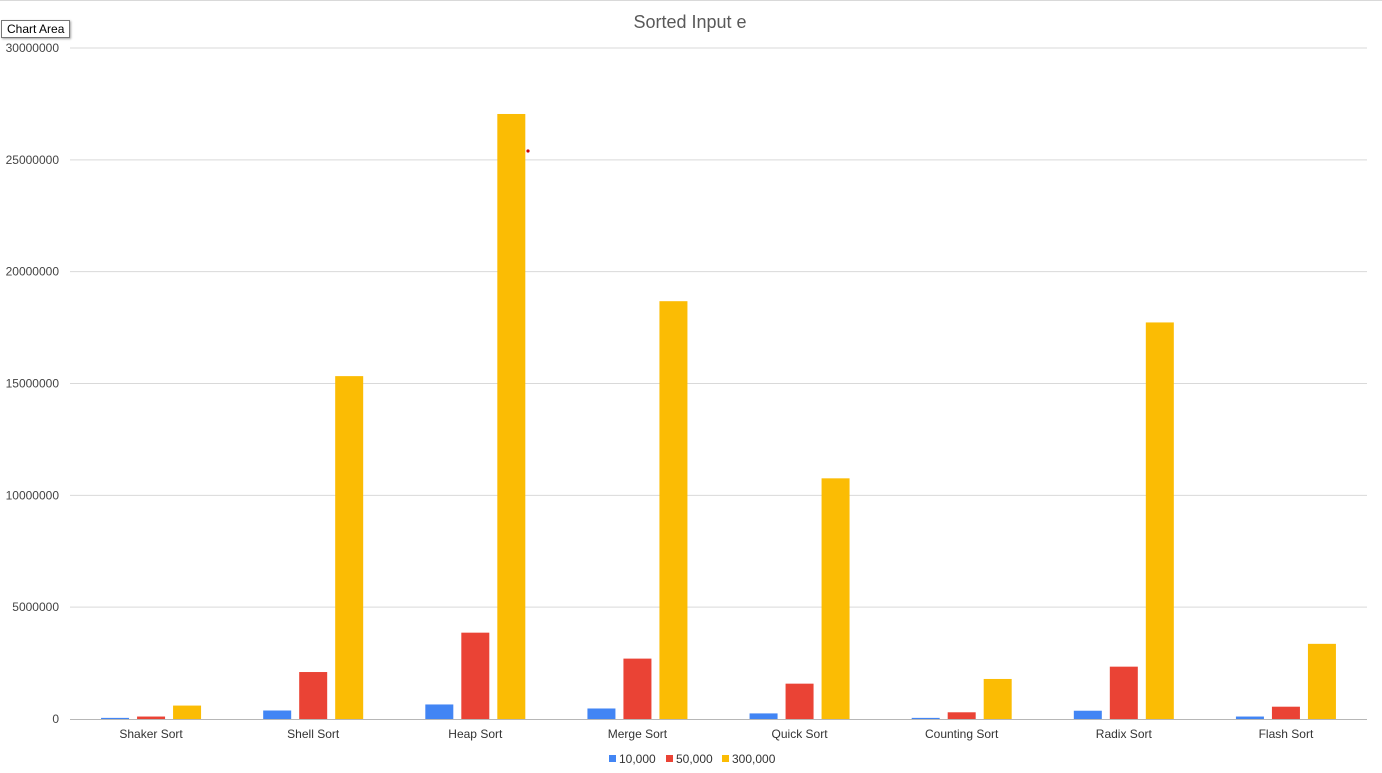  I want to click on y-tick-label: 5000000, so click(35, 607).